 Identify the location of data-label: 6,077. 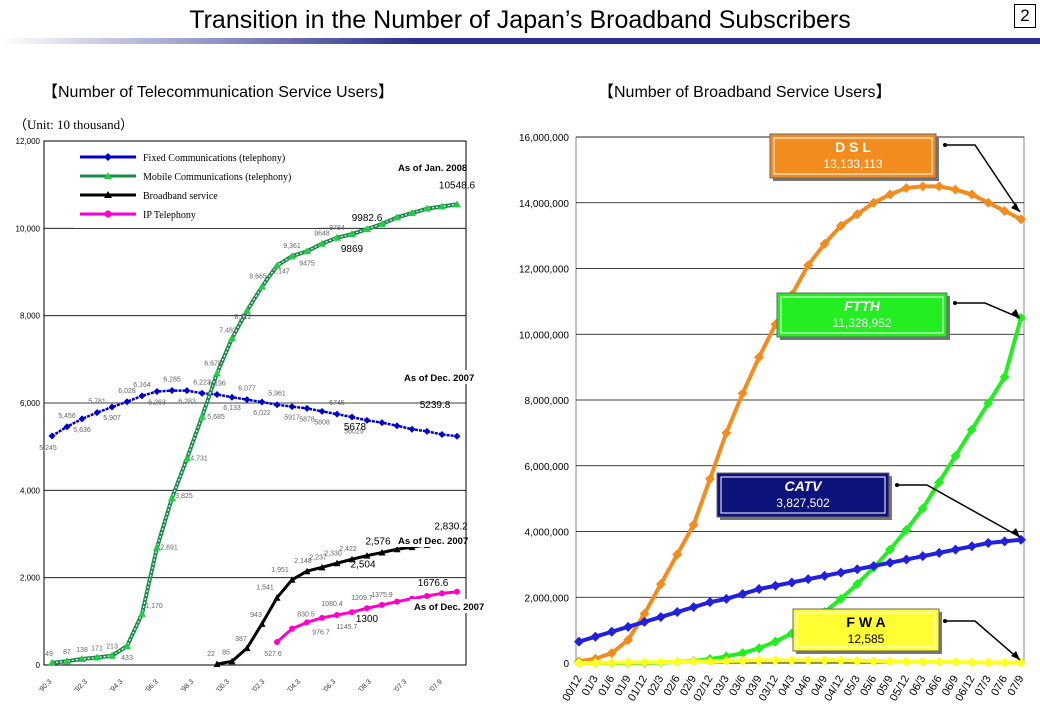
(247, 389).